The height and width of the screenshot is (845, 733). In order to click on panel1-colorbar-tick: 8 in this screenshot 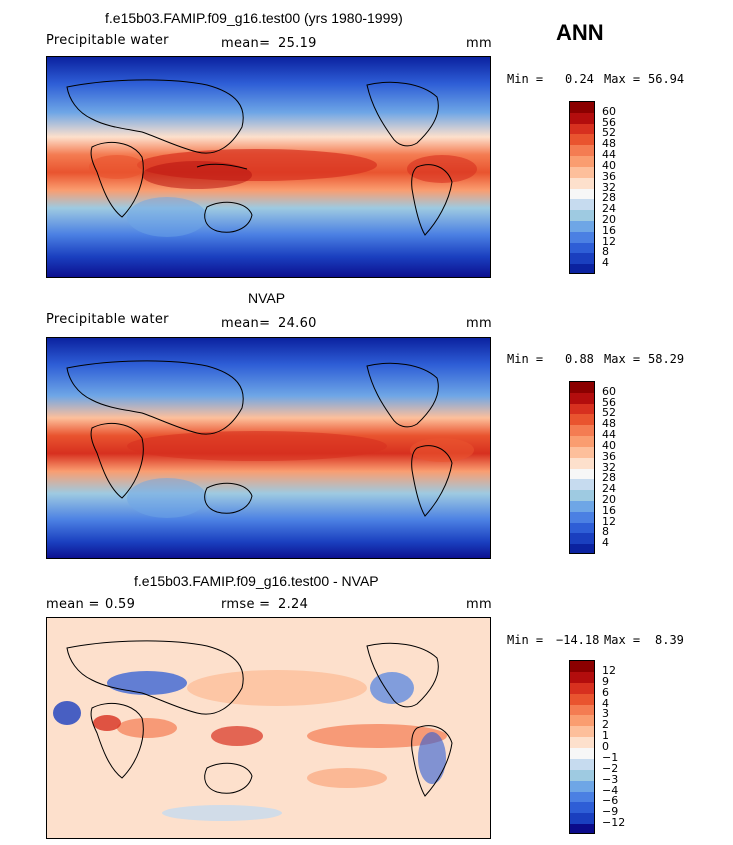, I will do `click(605, 252)`.